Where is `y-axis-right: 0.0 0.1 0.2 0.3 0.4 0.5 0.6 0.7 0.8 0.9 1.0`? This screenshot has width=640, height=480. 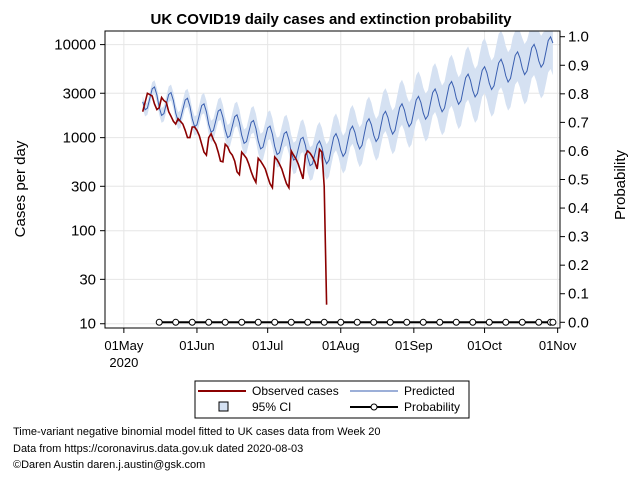
y-axis-right: 0.0 0.1 0.2 0.3 0.4 0.5 0.6 0.7 0.8 0.9 1.0 is located at coordinates (574, 180).